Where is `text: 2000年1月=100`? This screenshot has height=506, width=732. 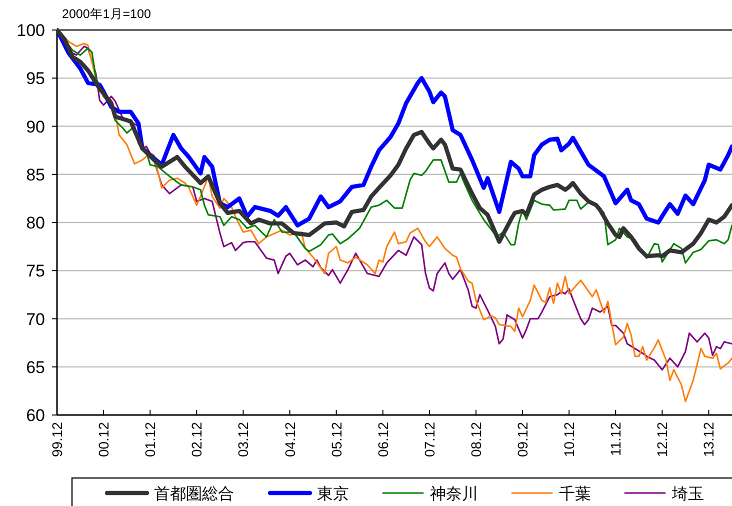 text: 2000年1月=100 is located at coordinates (106, 14).